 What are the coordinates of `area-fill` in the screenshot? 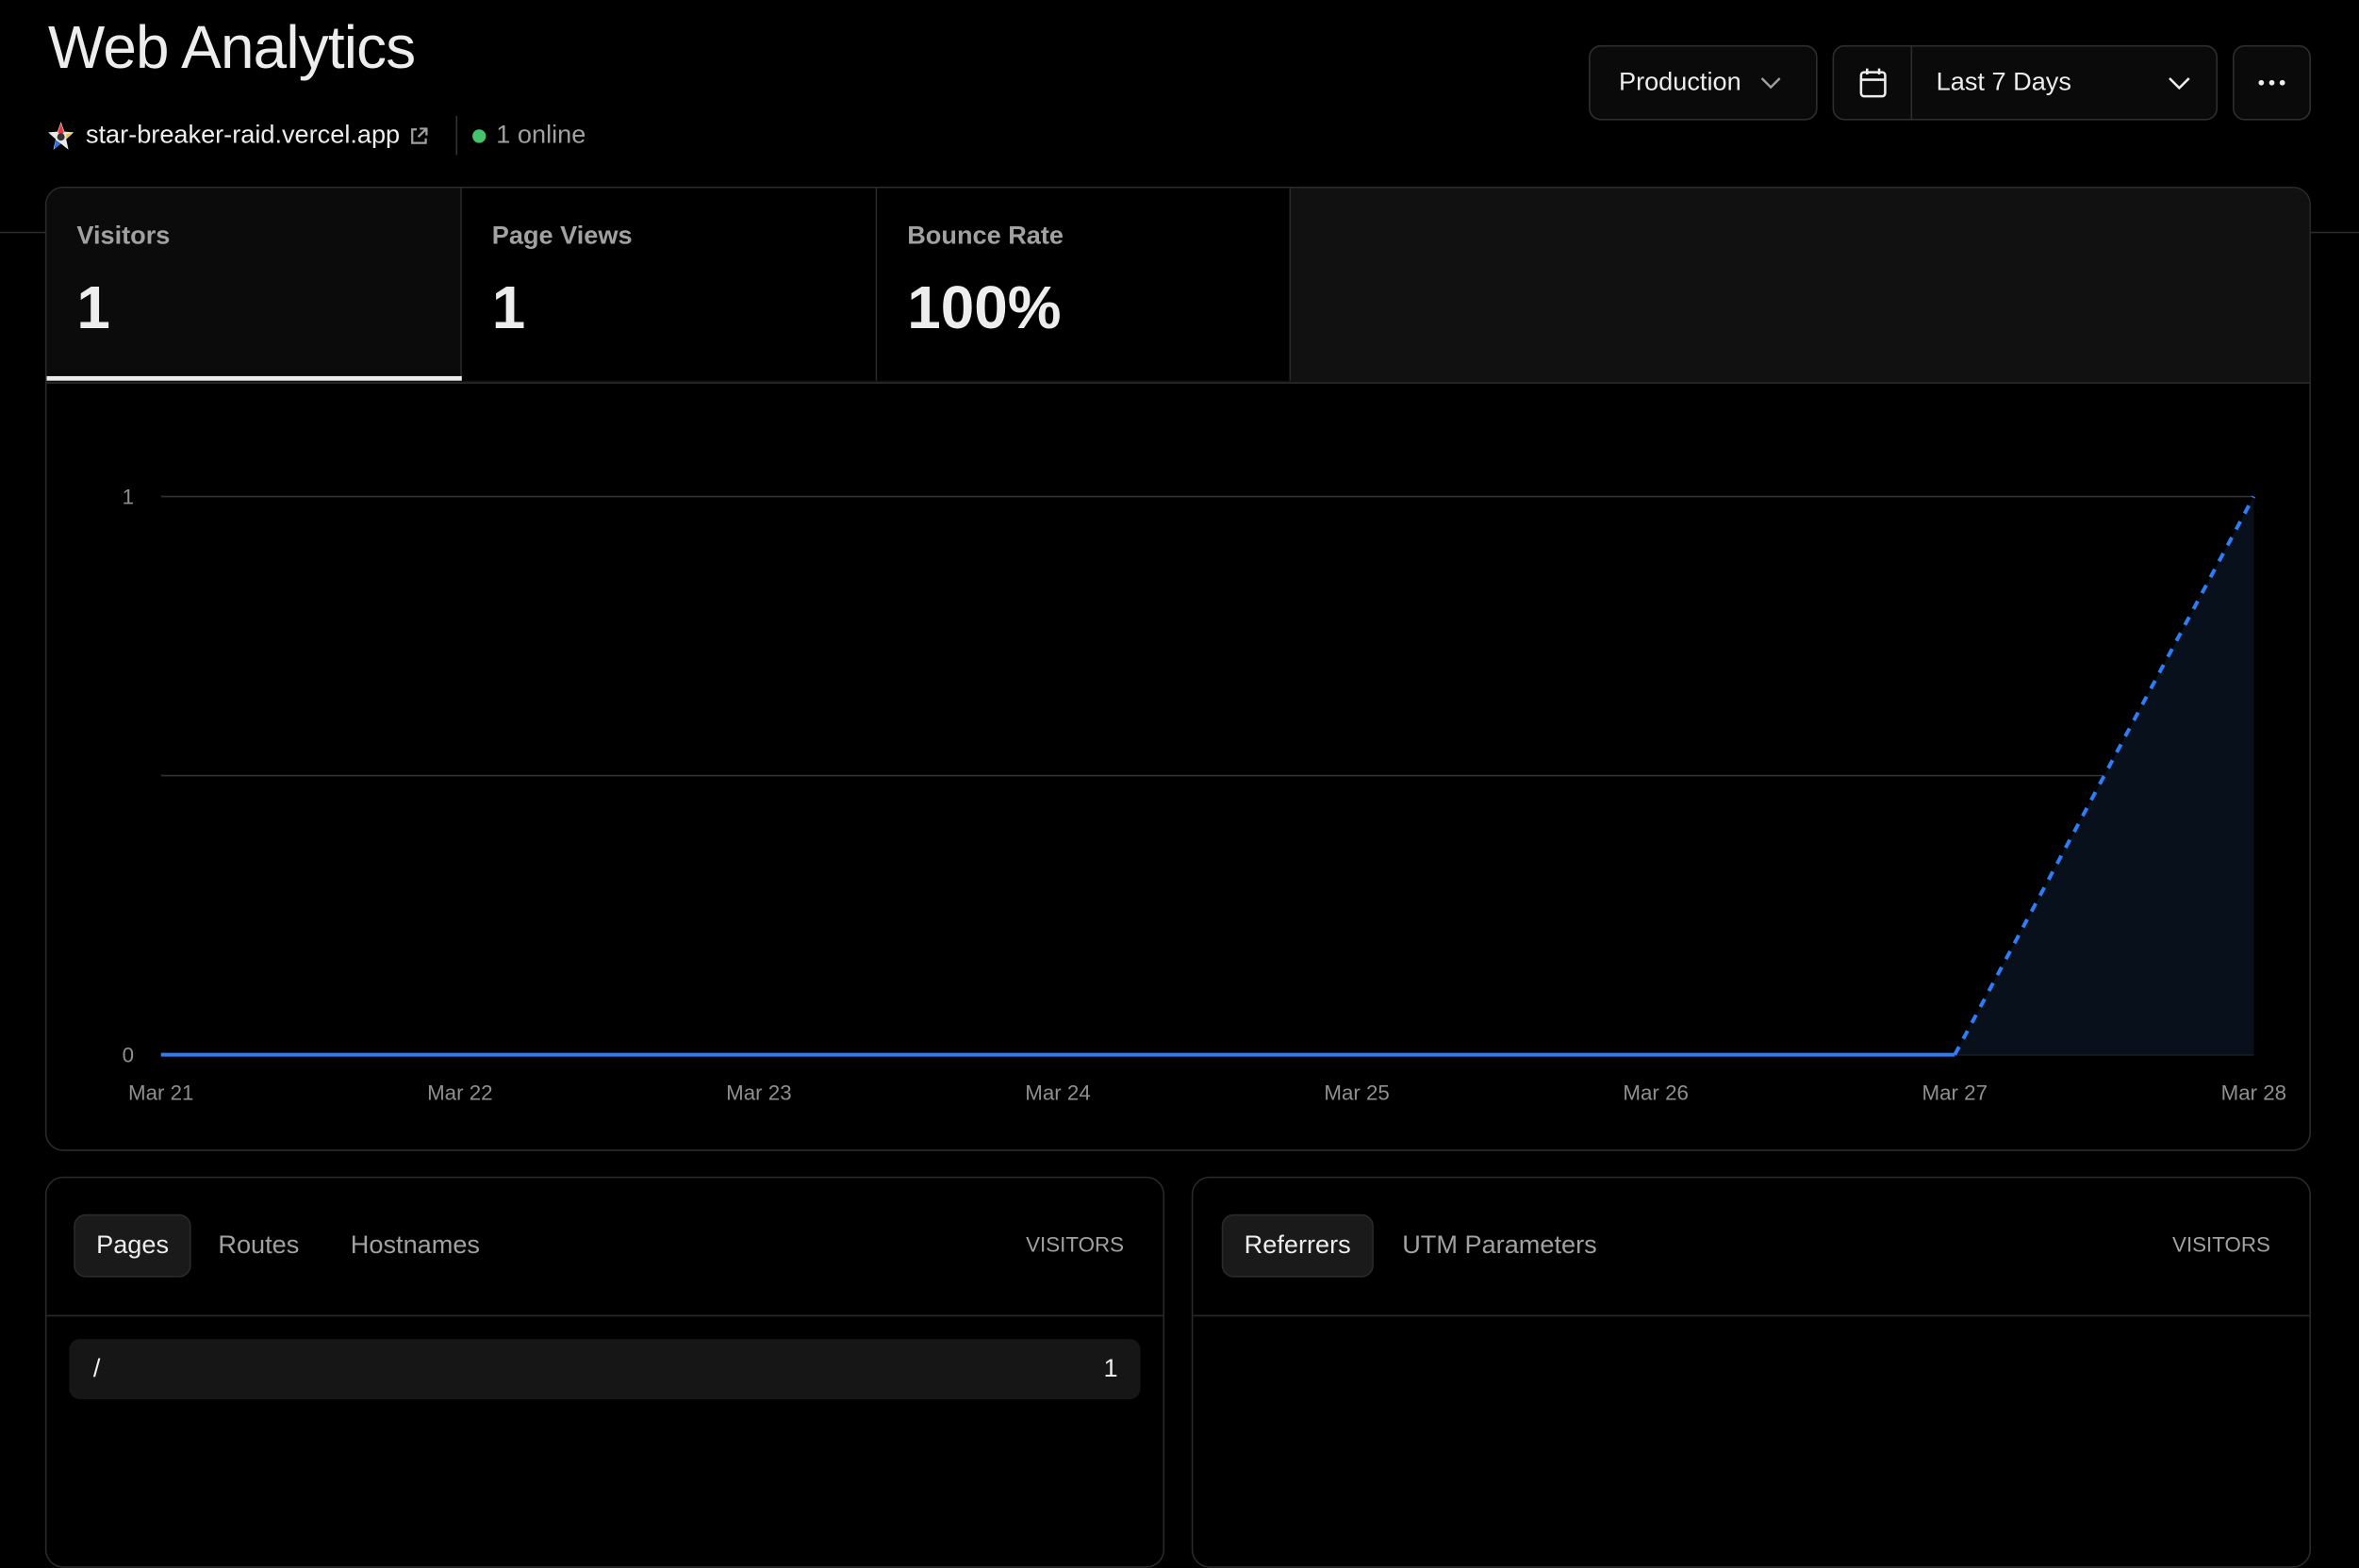 It's located at (2104, 775).